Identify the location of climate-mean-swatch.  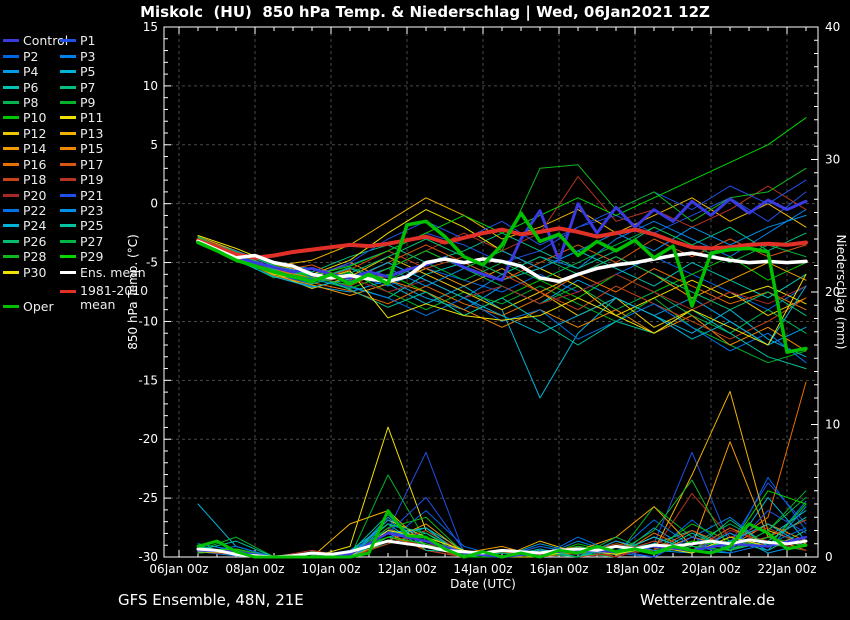
(68, 291).